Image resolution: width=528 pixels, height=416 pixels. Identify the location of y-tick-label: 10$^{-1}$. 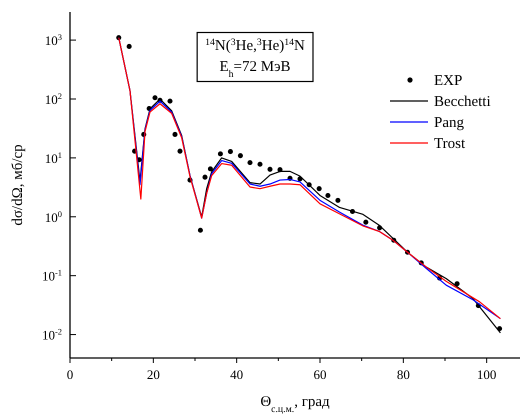
(52, 276).